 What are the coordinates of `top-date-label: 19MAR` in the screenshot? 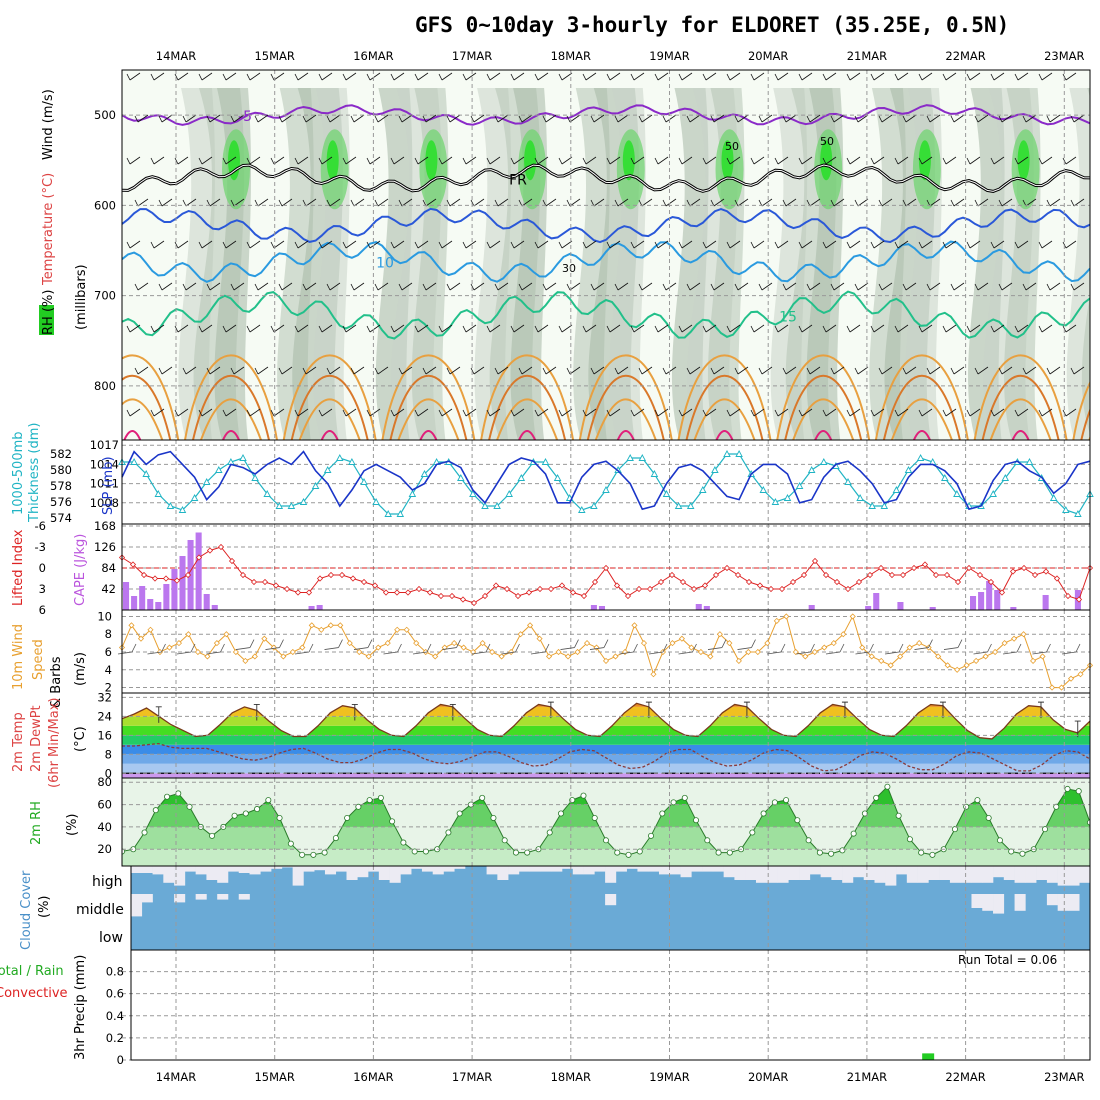 It's located at (669, 56).